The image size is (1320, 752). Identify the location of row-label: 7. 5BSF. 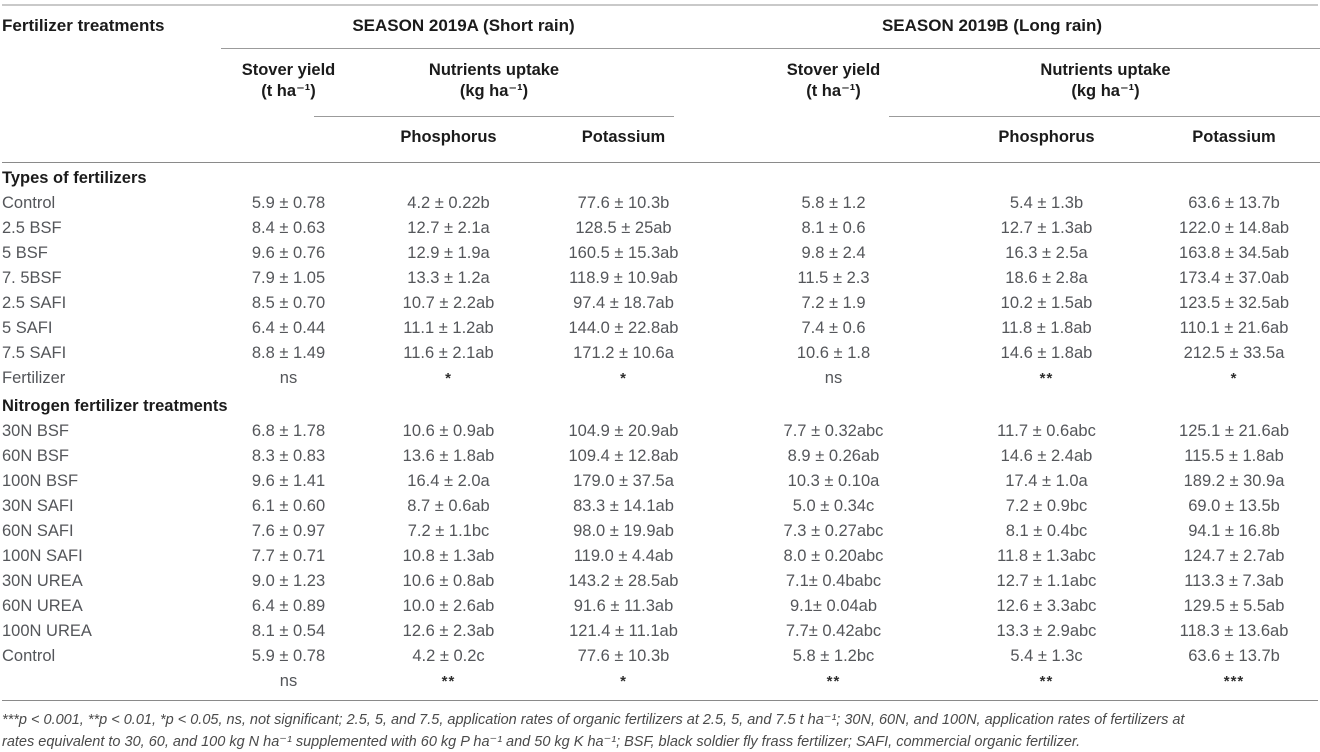
(32, 278).